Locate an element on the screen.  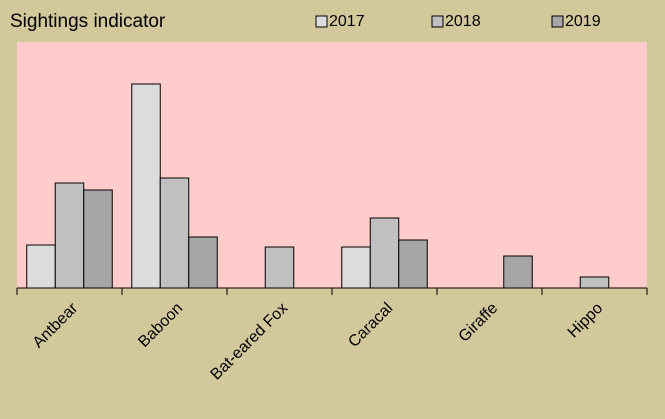
legend-label: 2018 is located at coordinates (463, 21).